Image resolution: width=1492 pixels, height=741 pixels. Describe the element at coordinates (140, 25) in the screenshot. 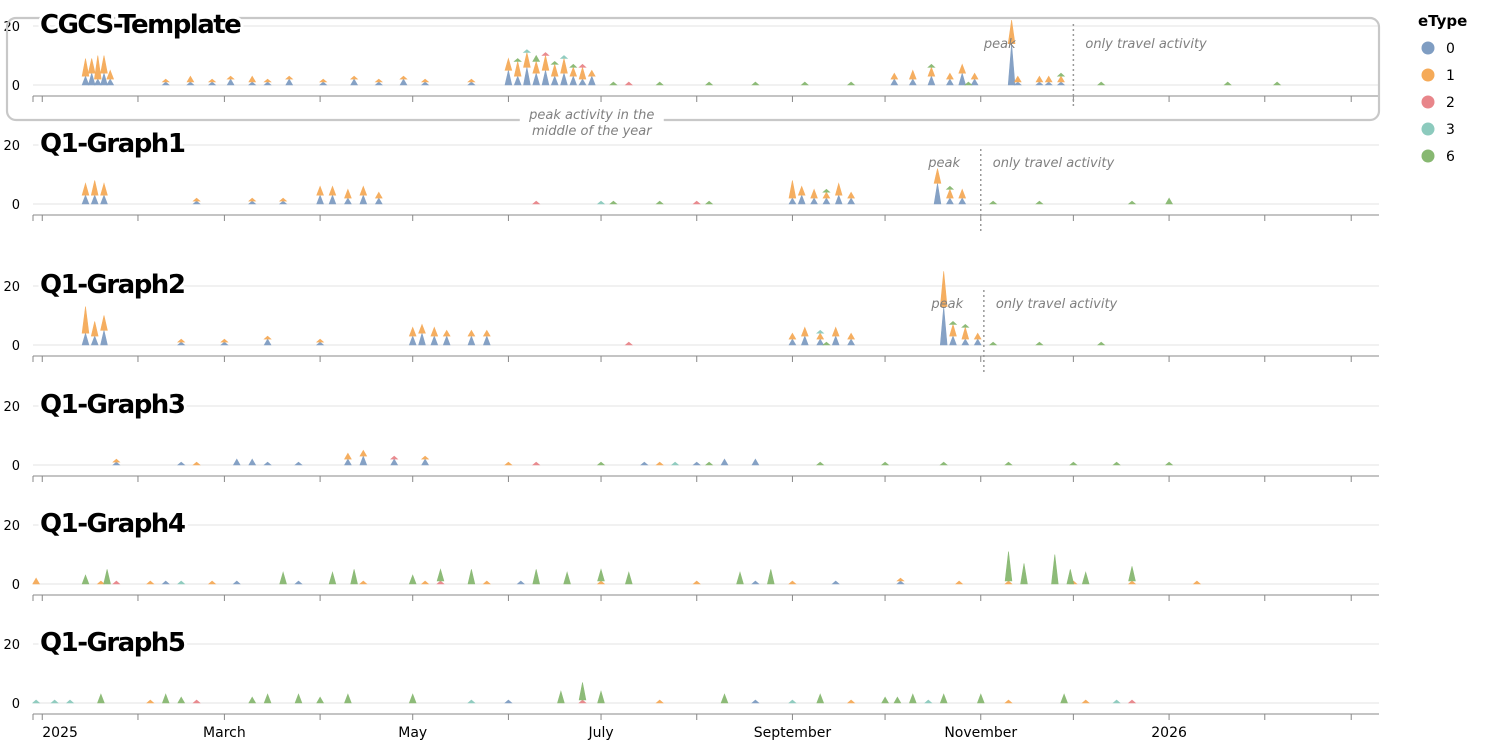

I see `panel-title: CGCS-Template` at that location.